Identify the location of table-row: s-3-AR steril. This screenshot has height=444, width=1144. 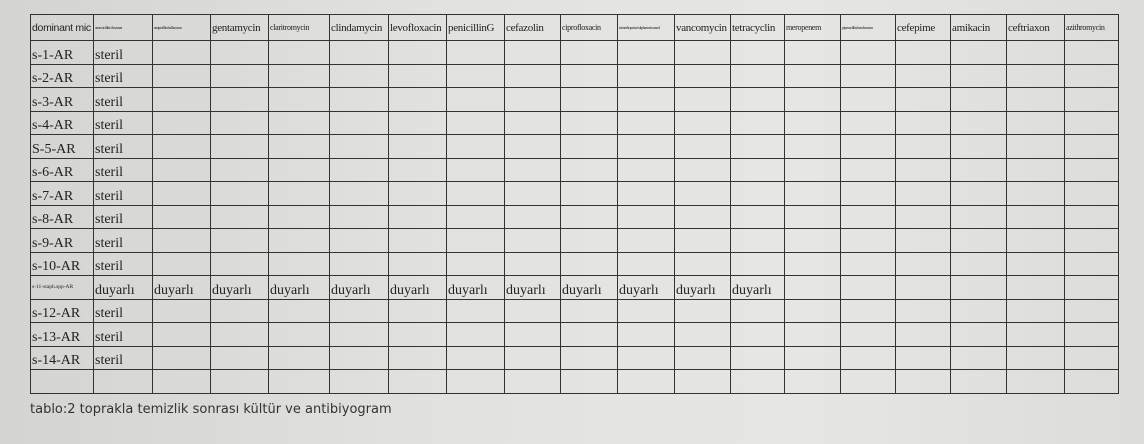
(574, 99).